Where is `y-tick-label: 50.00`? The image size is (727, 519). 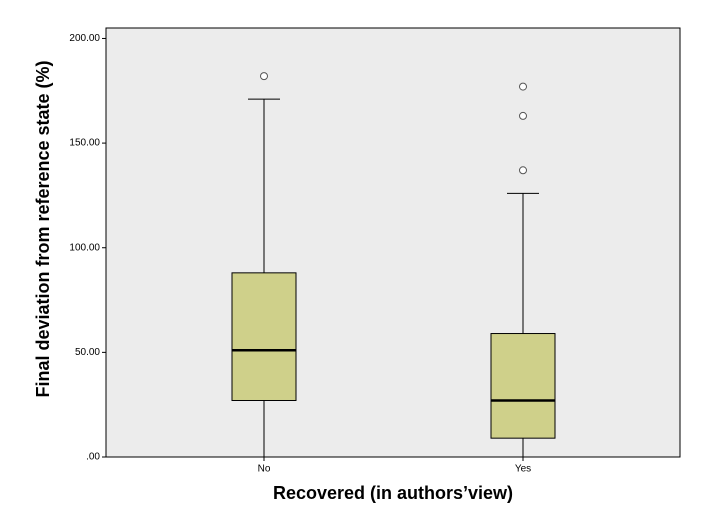
y-tick-label: 50.00 is located at coordinates (87, 352).